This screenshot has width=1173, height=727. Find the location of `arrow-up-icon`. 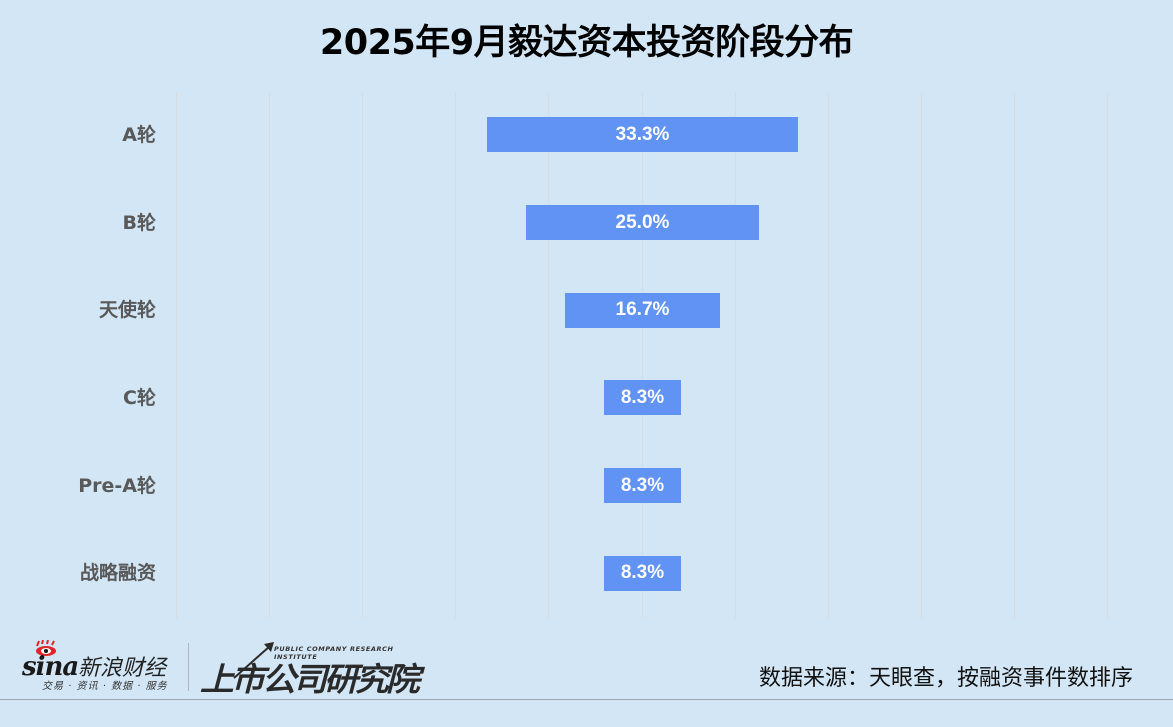

arrow-up-icon is located at coordinates (253, 660).